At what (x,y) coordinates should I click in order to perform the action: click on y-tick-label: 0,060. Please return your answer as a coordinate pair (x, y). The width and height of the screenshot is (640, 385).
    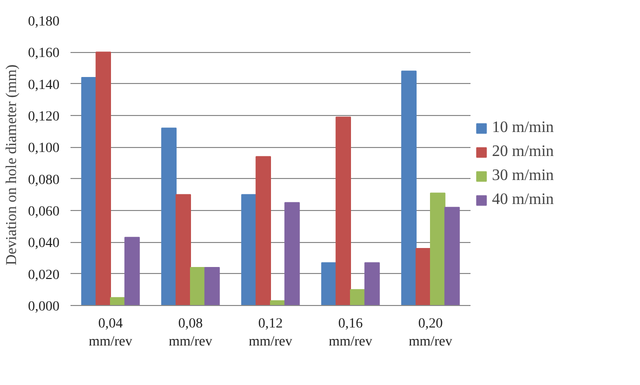
    Looking at the image, I should click on (44, 212).